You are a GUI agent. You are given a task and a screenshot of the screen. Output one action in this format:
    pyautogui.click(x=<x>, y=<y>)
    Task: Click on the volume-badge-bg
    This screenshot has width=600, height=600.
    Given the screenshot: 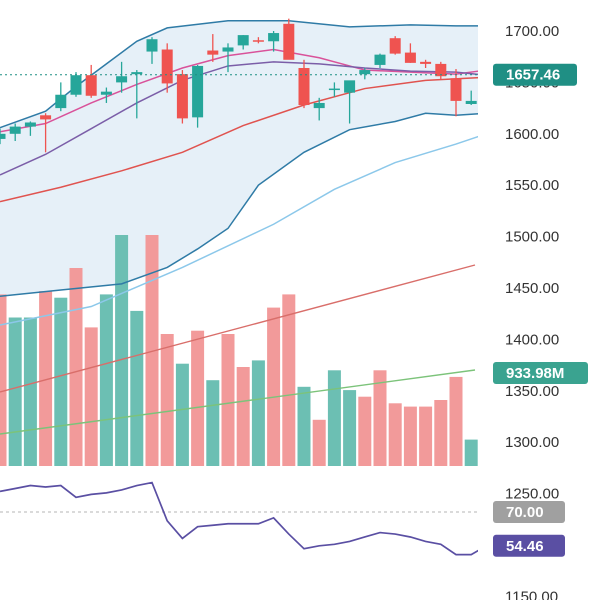 What is the action you would take?
    pyautogui.click(x=540, y=373)
    